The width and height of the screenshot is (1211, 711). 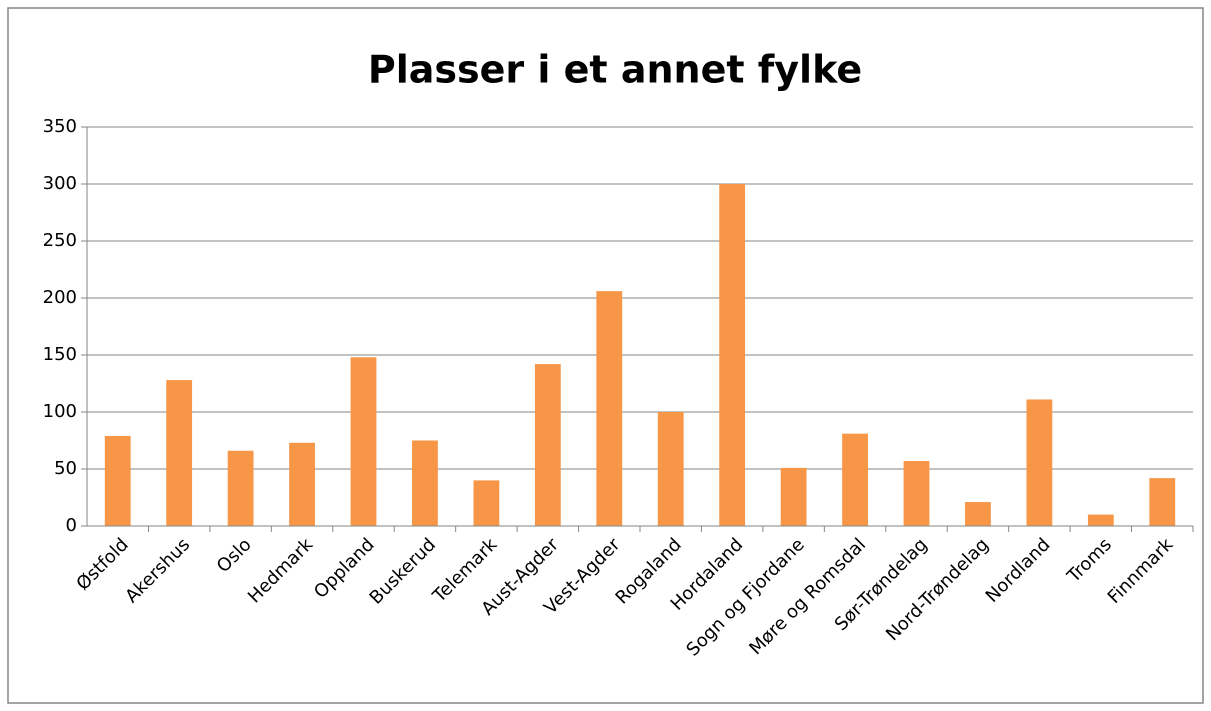 What do you see at coordinates (60, 354) in the screenshot?
I see `y-tick-label: 150` at bounding box center [60, 354].